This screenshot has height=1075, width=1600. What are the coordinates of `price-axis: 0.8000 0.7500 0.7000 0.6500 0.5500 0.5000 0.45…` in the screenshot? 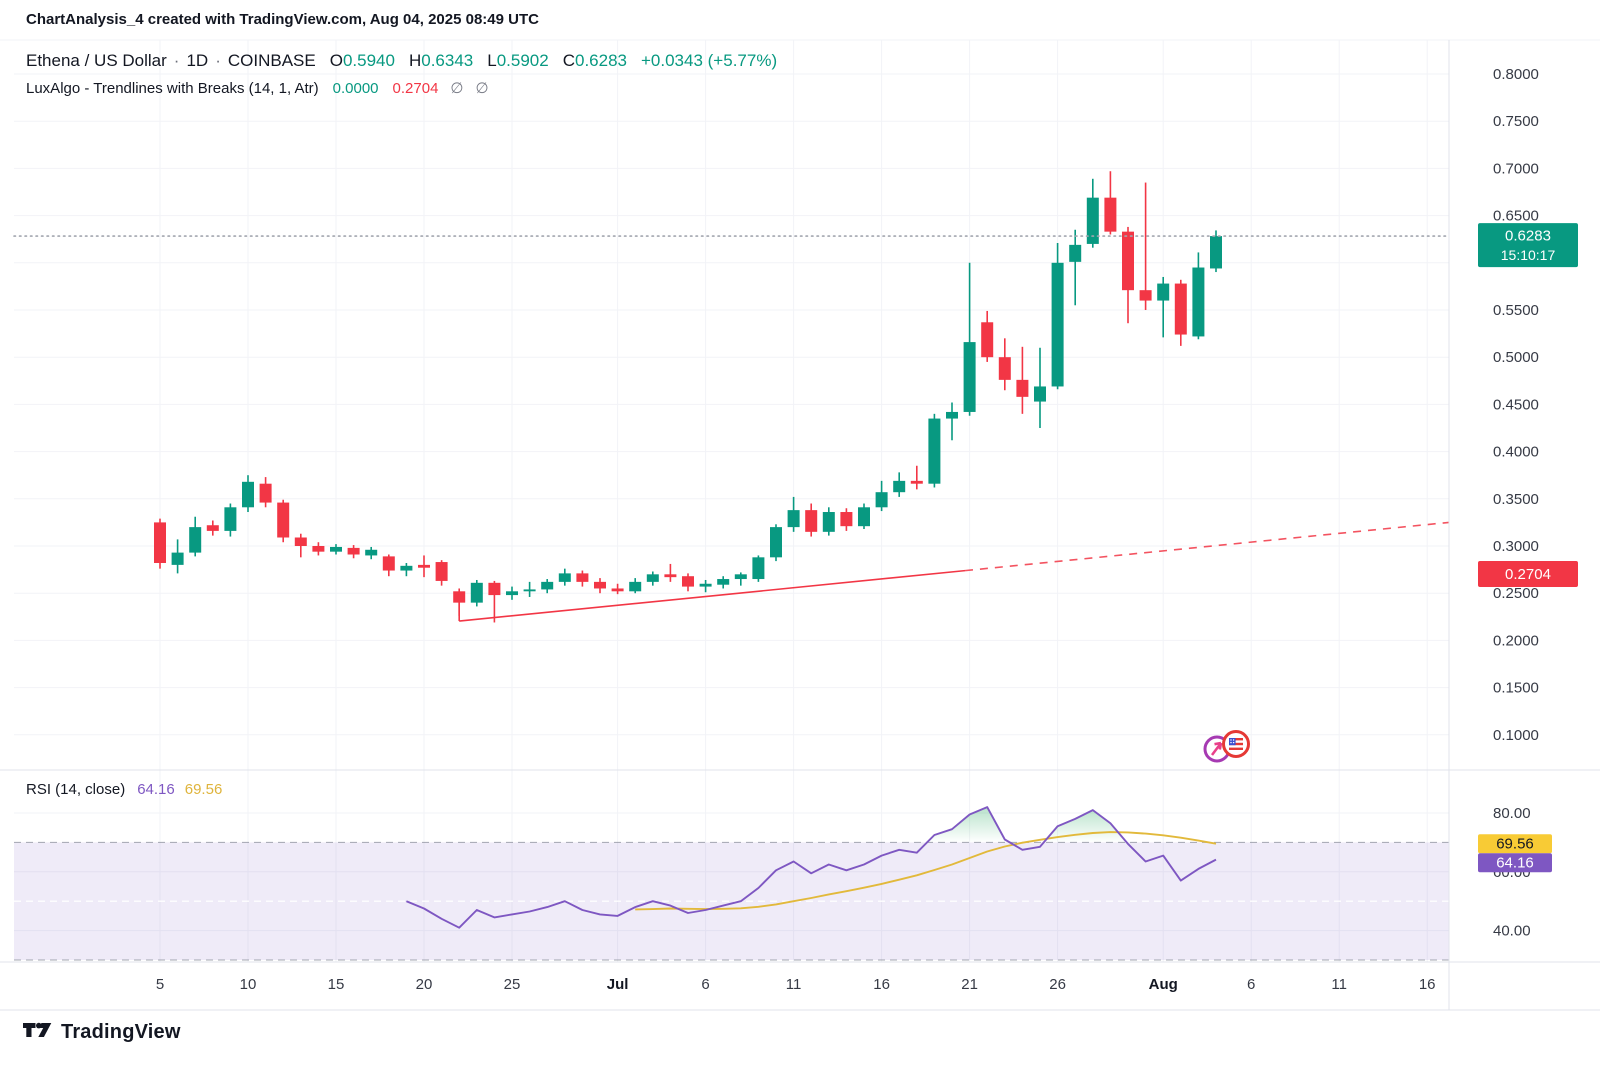 It's located at (1516, 405).